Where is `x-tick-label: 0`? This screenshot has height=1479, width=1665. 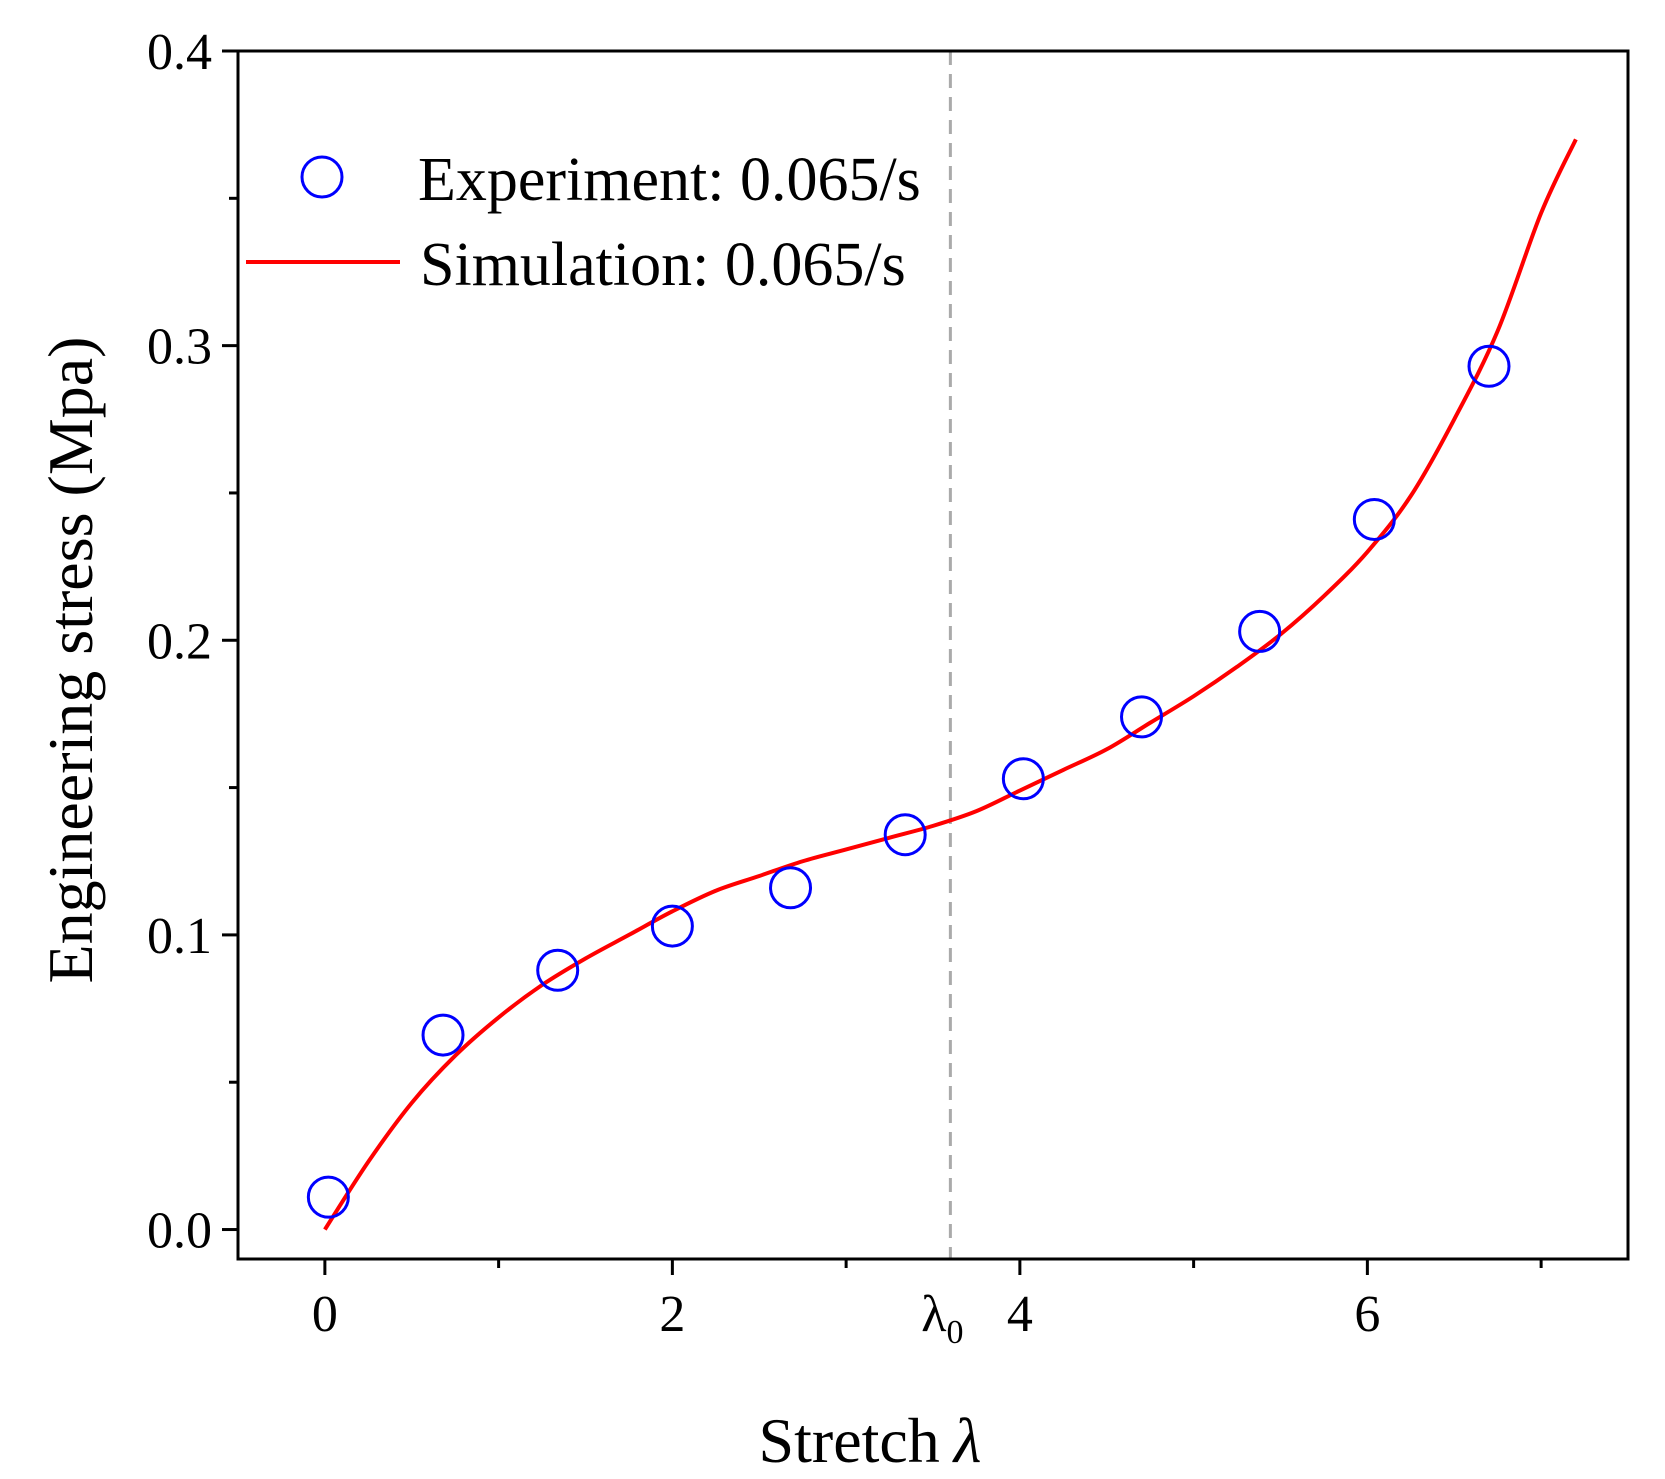 x-tick-label: 0 is located at coordinates (325, 1314).